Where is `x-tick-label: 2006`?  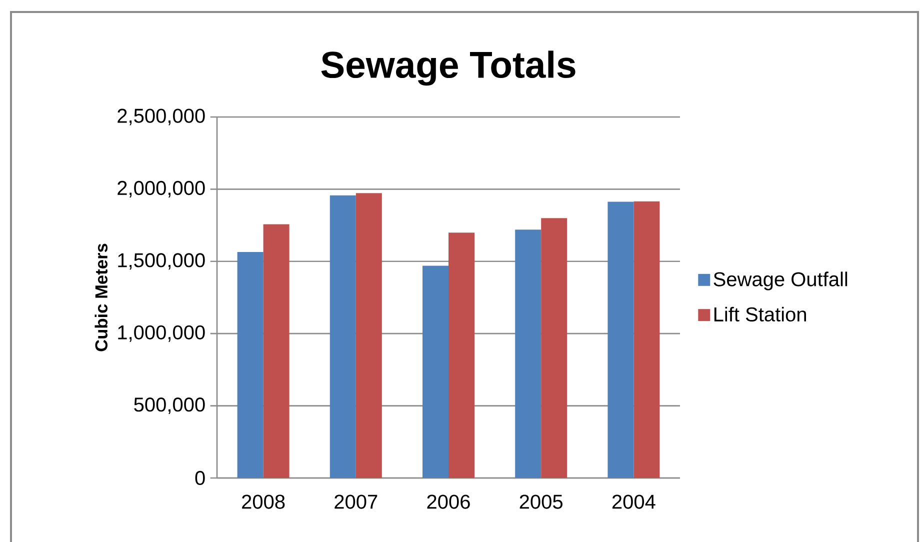 x-tick-label: 2006 is located at coordinates (448, 501).